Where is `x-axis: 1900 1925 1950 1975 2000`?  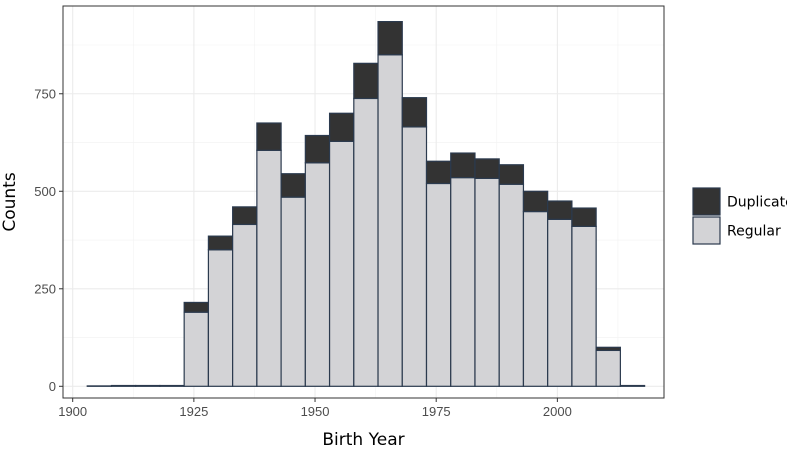
x-axis: 1900 1925 1950 1975 2000 is located at coordinates (315, 408).